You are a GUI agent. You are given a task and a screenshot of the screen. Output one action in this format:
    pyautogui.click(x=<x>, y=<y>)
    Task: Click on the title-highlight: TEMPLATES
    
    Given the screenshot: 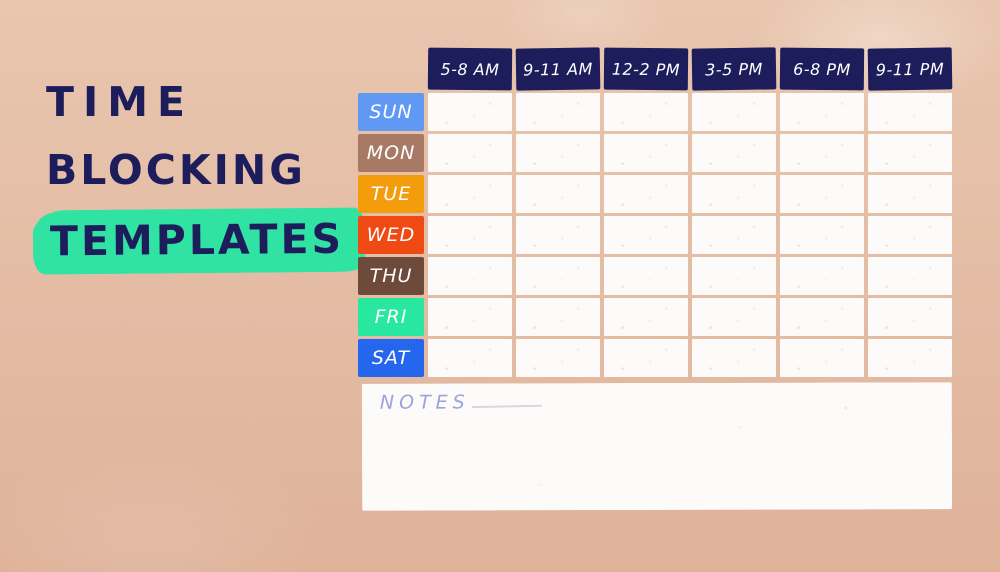 What is the action you would take?
    pyautogui.click(x=198, y=241)
    